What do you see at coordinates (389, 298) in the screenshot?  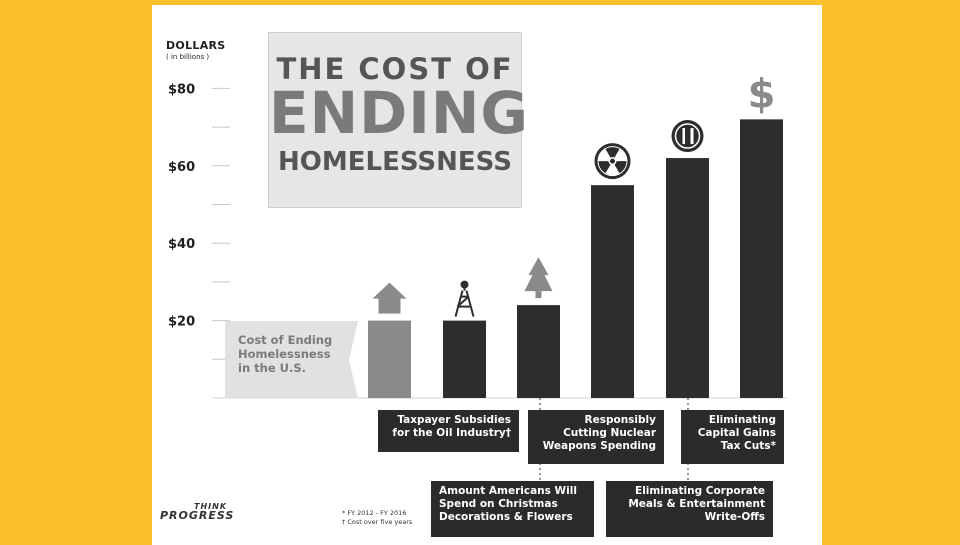 I see `house-icon` at bounding box center [389, 298].